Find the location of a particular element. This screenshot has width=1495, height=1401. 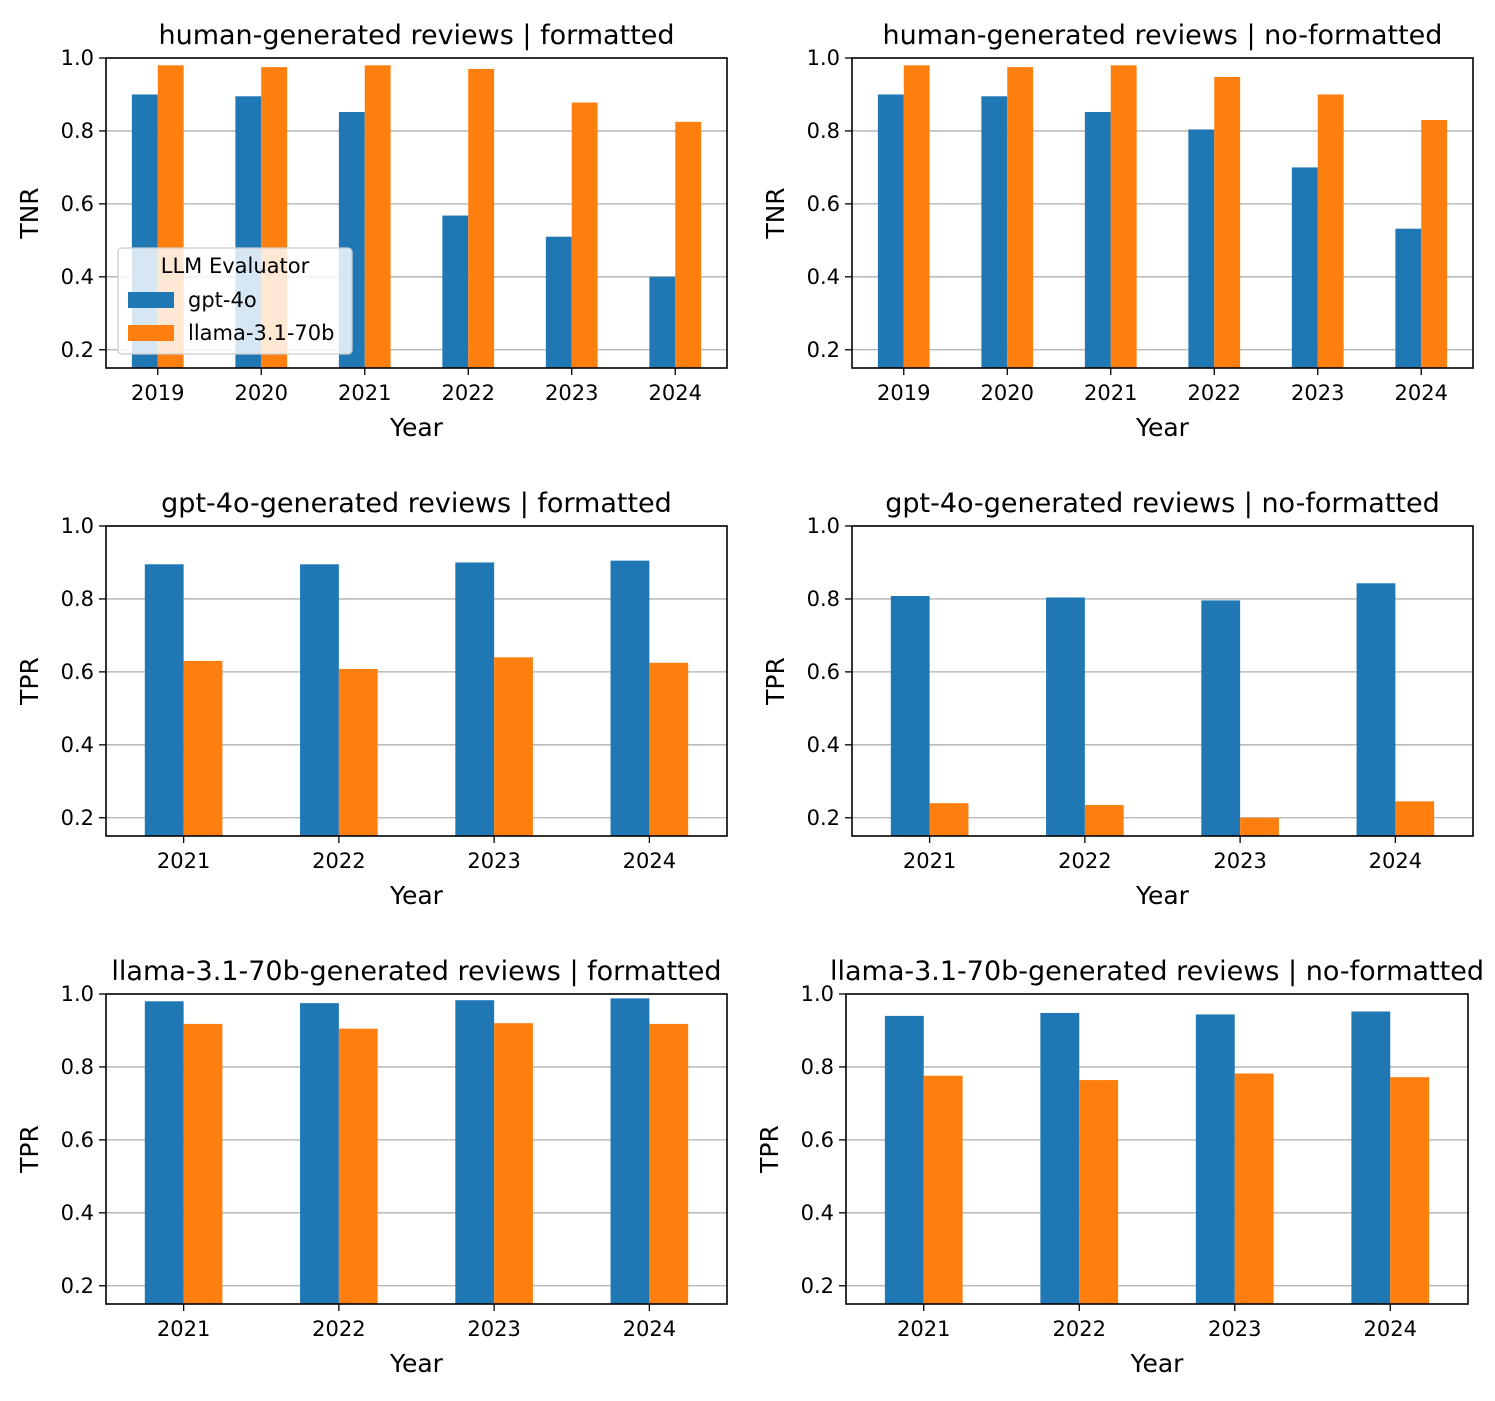

bar-llama-3.1-70b-2019 is located at coordinates (916, 216).